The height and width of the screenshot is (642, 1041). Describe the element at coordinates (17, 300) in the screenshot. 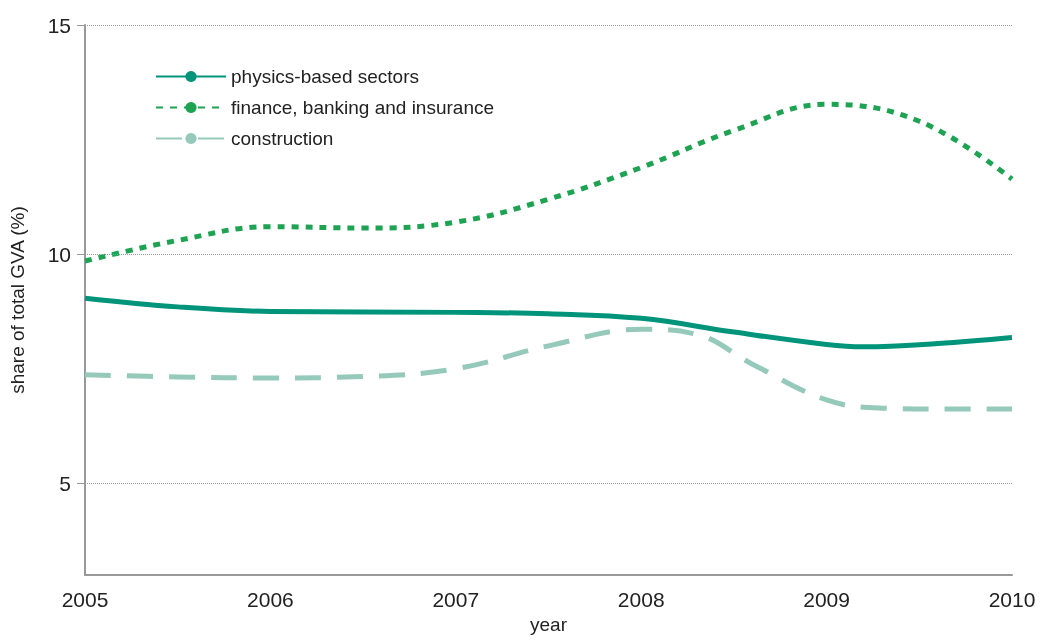

I see `y-axis-title: share of total GVA (%)` at that location.